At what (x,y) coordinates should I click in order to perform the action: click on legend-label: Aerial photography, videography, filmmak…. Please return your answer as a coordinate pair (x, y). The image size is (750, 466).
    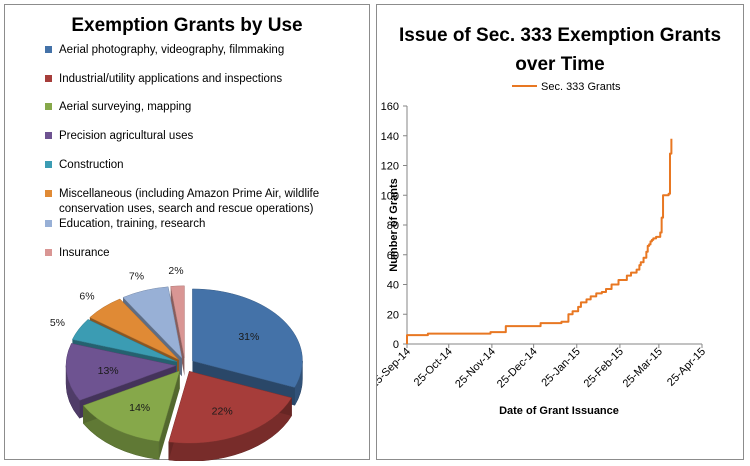
    Looking at the image, I should click on (172, 50).